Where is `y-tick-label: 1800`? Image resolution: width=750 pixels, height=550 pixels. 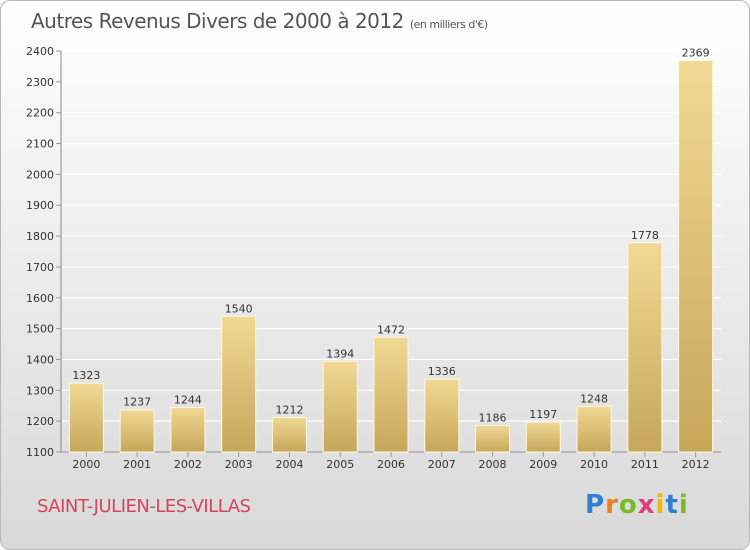 y-tick-label: 1800 is located at coordinates (40, 236).